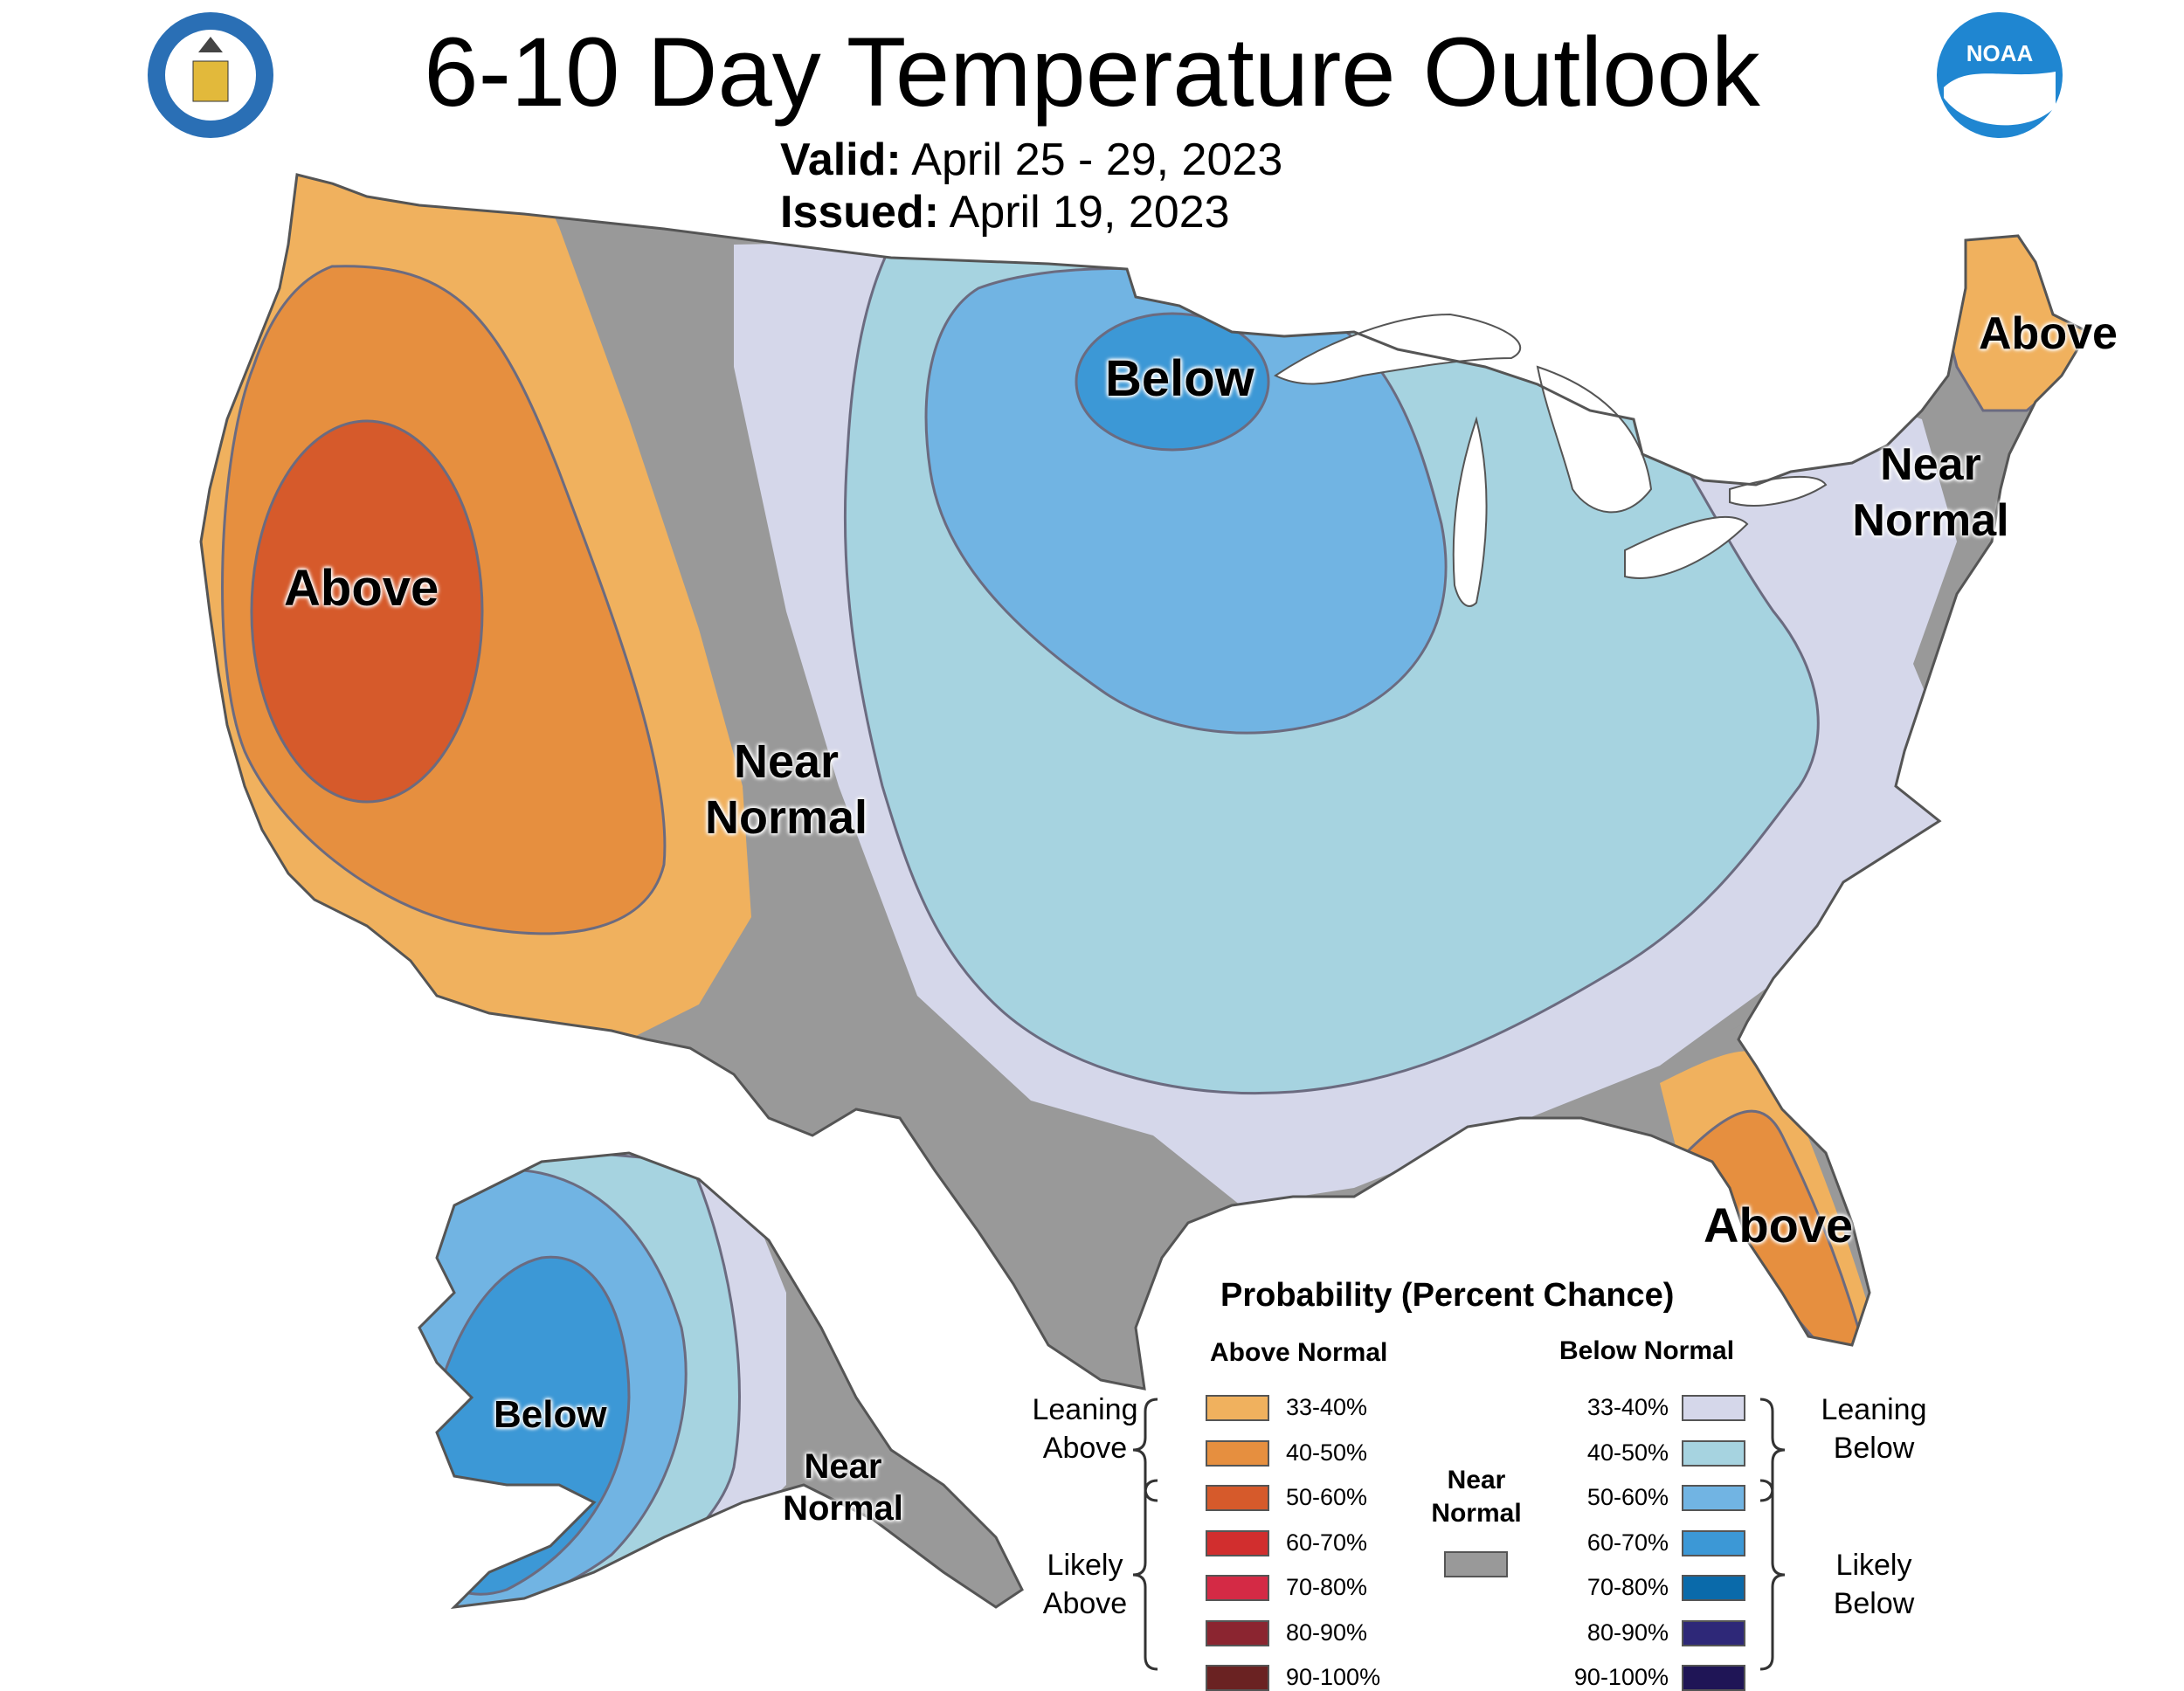 Image resolution: width=2184 pixels, height=1691 pixels. I want to click on region-central-near: Near Normal, so click(786, 789).